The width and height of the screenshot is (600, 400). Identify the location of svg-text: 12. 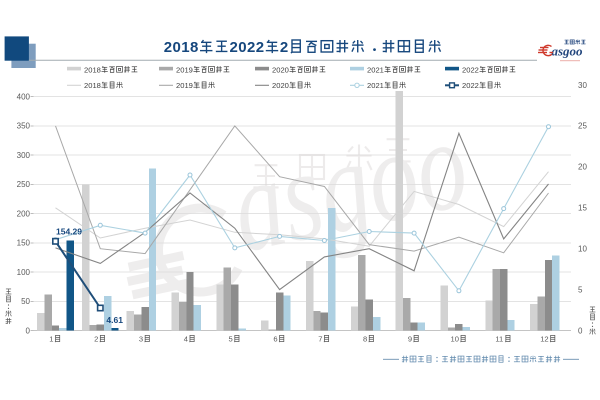
(544, 339).